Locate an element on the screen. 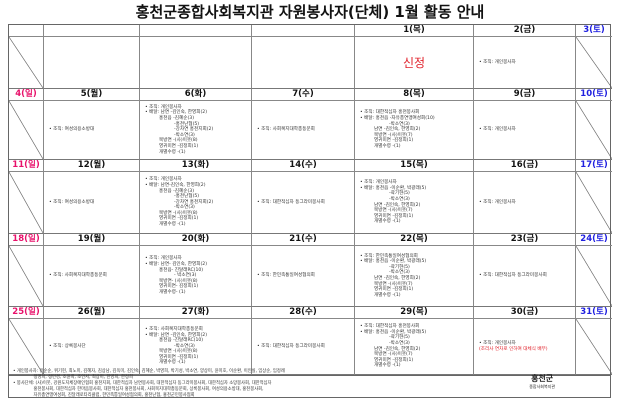 The width and height of the screenshot is (620, 400). day-cell: • 조직: 여성의용소방대 is located at coordinates (92, 203).